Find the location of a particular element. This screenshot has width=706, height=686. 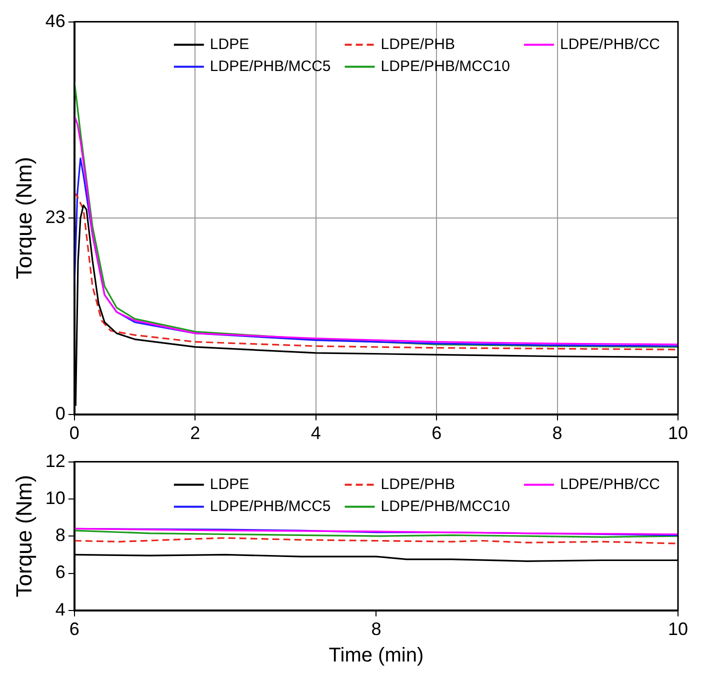

x-tick-label: 4 is located at coordinates (315, 433).